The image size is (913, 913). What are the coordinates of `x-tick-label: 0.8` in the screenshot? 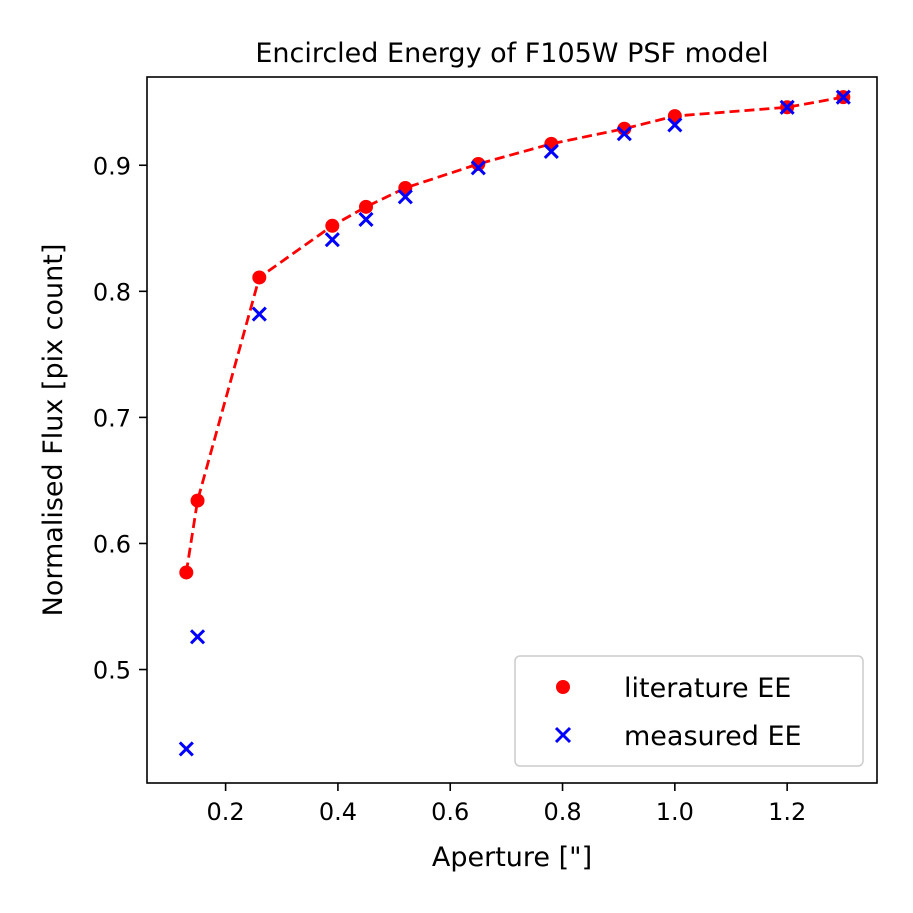 It's located at (562, 812).